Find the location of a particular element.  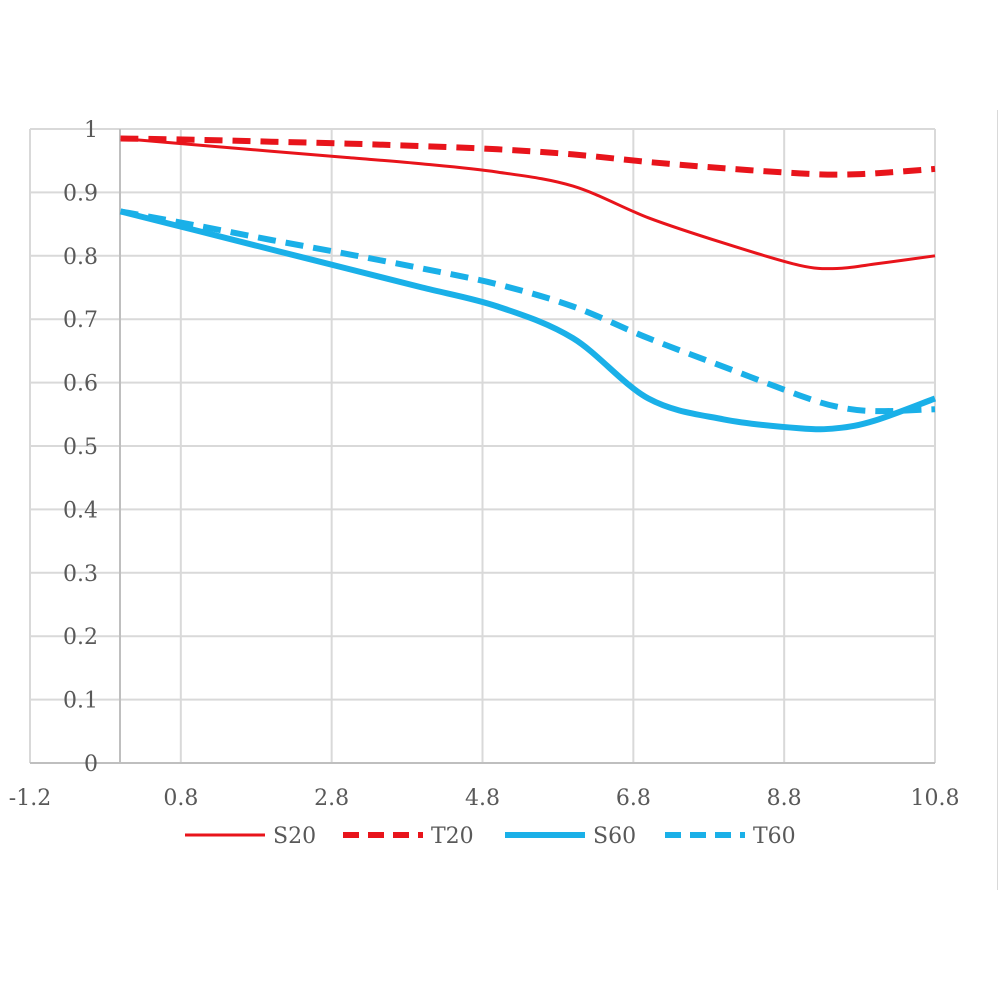

y-tick-label: 0.7 is located at coordinates (80, 320).